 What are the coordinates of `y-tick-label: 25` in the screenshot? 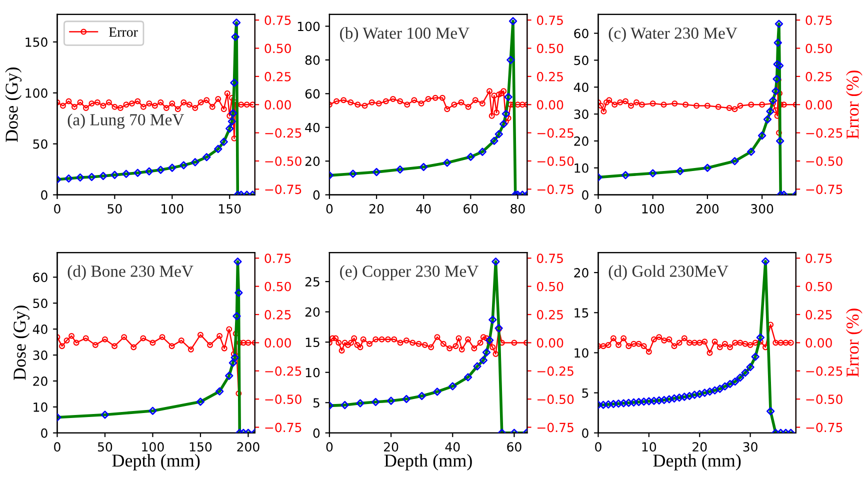 It's located at (312, 282).